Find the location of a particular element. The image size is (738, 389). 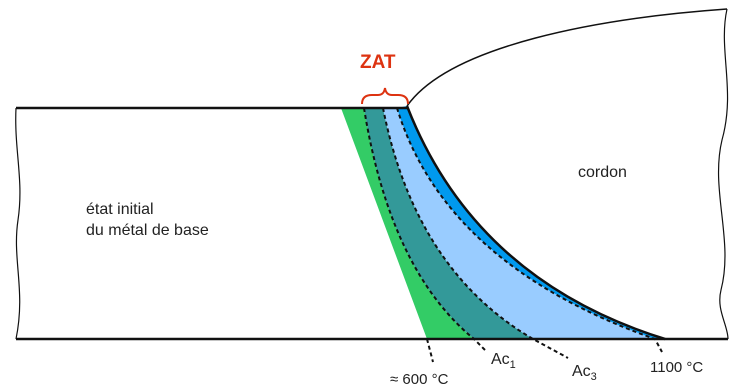

ac3-label-main: Ac is located at coordinates (581, 371).